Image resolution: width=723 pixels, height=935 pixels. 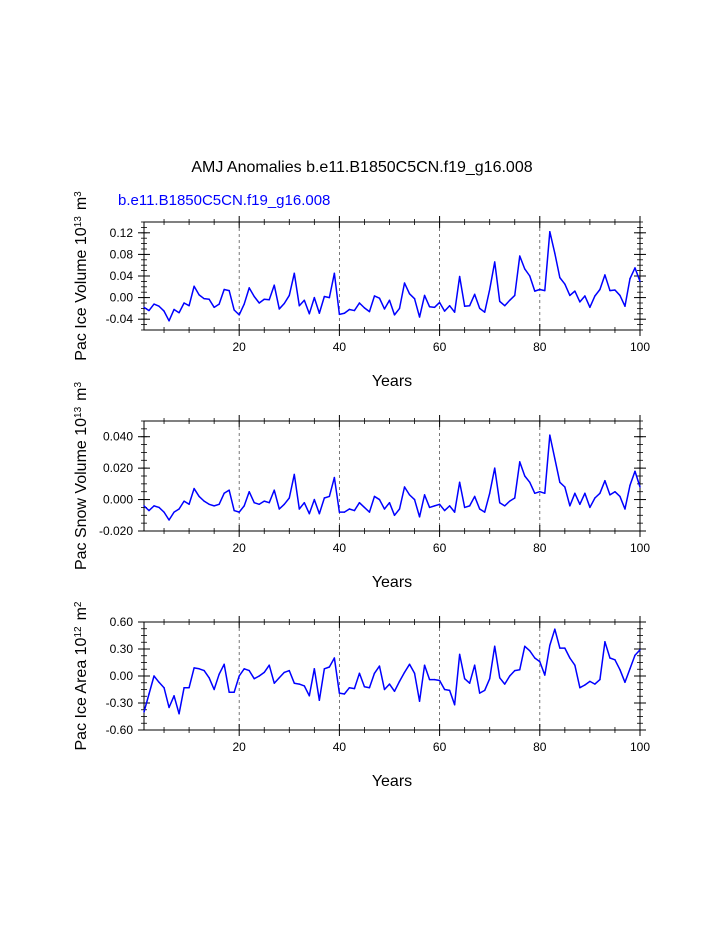 I want to click on y-axis-title-ylabel: Pac Ice Area 10, so click(x=81, y=693).